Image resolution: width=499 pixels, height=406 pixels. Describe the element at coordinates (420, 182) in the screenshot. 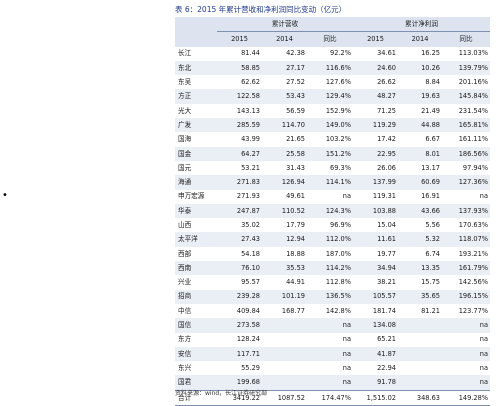

I see `value-cell: 60.69` at that location.